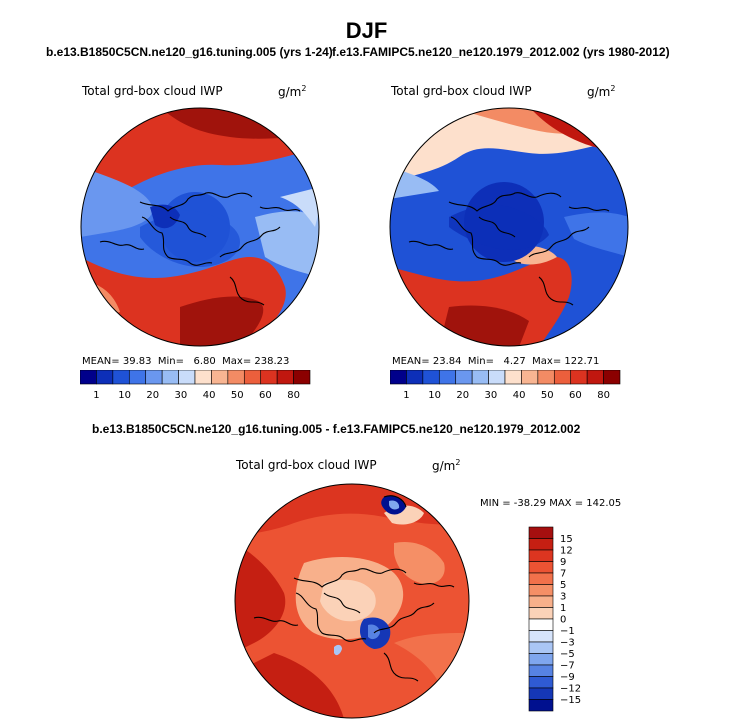  I want to click on panel3-range: MIN = -38.29 MAX = 142.05, so click(551, 503).